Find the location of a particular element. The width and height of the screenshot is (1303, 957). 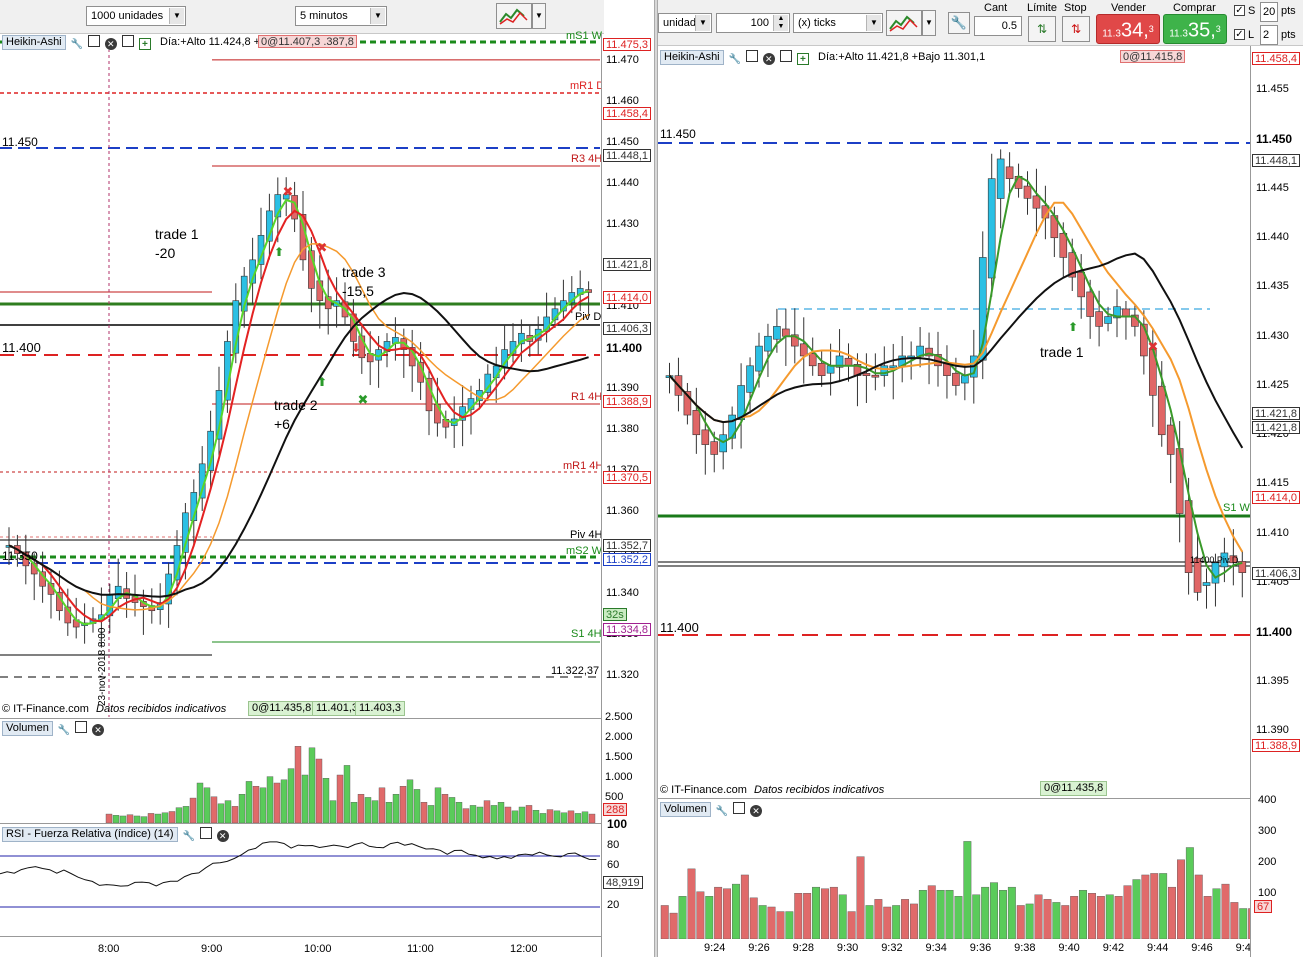

volume-tag: 288 is located at coordinates (615, 809).